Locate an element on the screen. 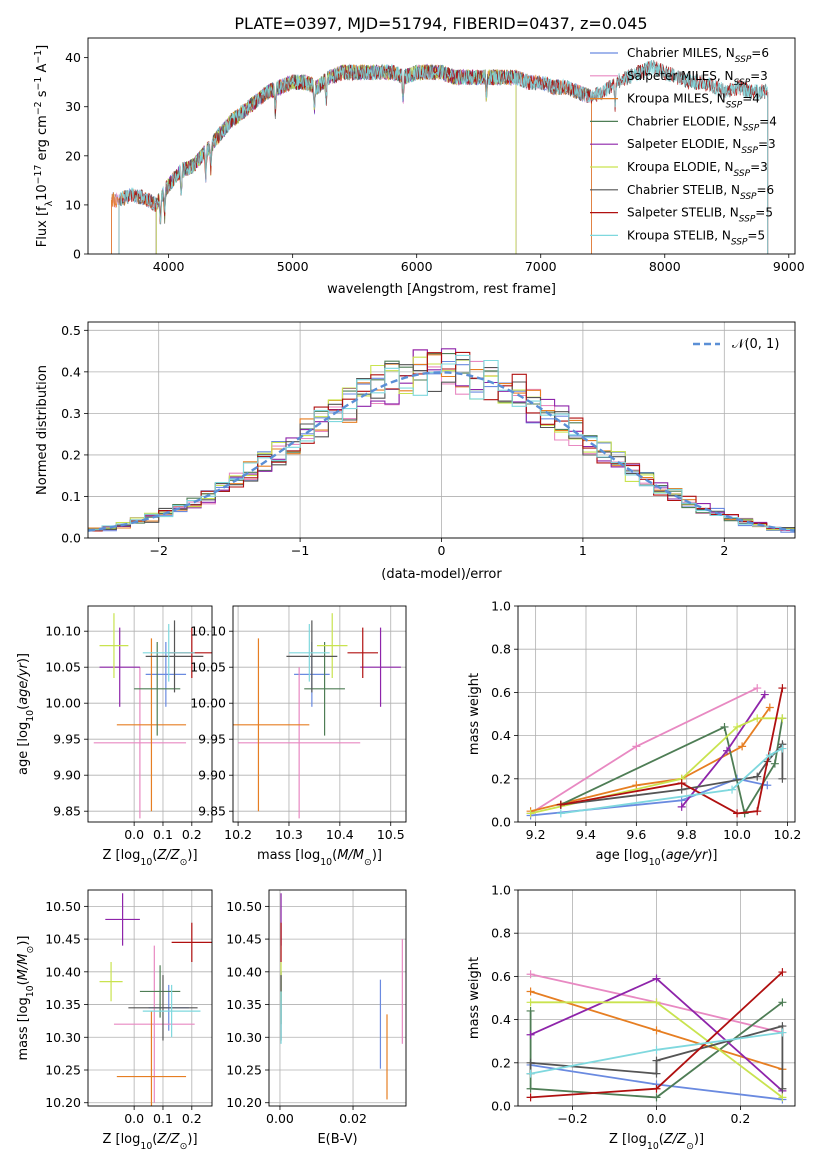 Image resolution: width=819 pixels, height=1170 pixels. legend-label: Chabrier STELIB, NSSP=6 is located at coordinates (700, 192).